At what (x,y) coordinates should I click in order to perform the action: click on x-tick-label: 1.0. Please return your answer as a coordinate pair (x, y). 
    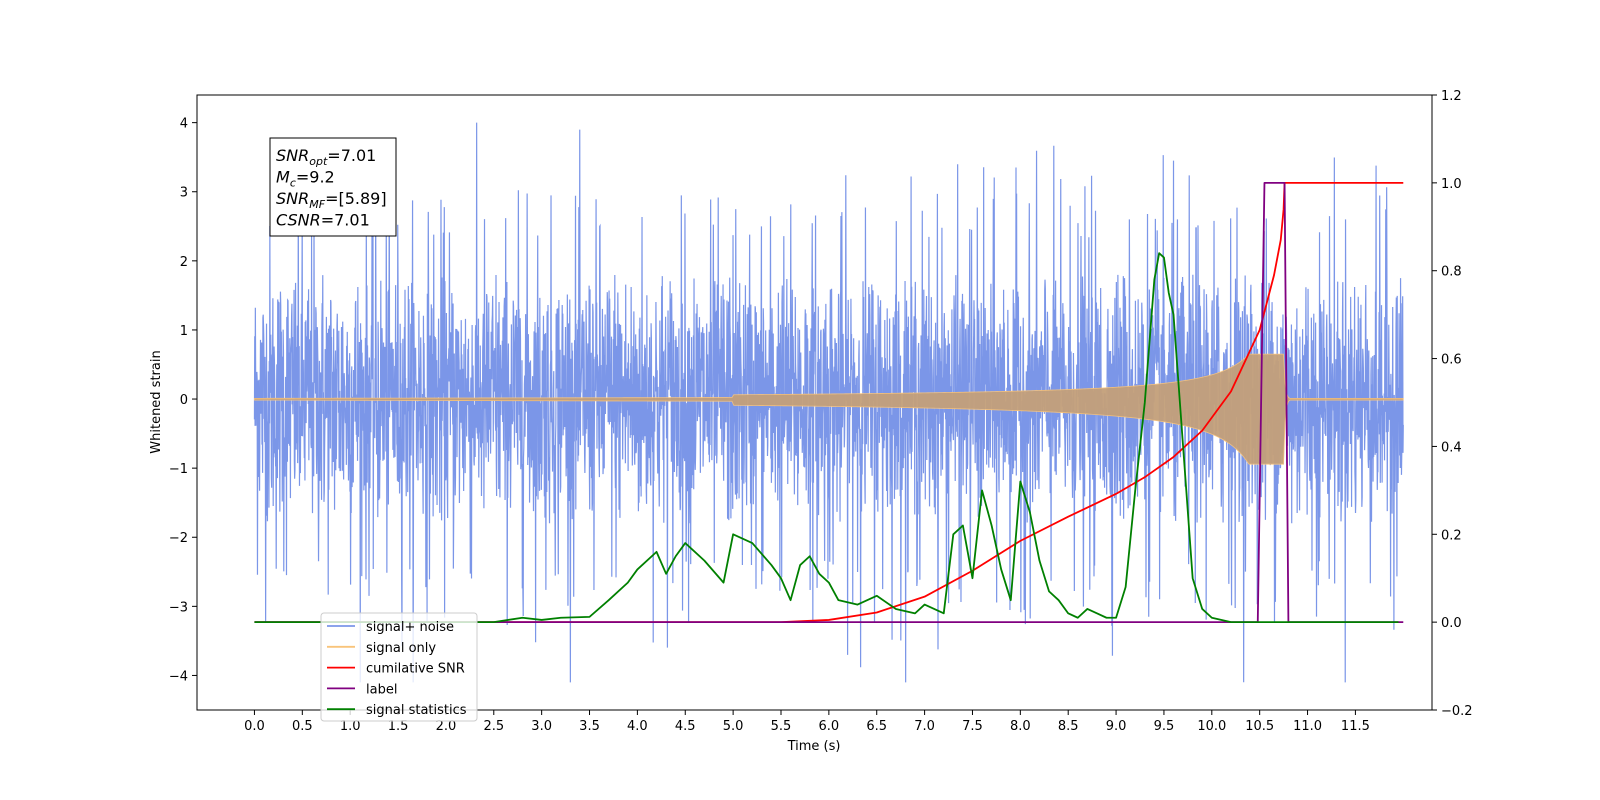
    Looking at the image, I should click on (350, 726).